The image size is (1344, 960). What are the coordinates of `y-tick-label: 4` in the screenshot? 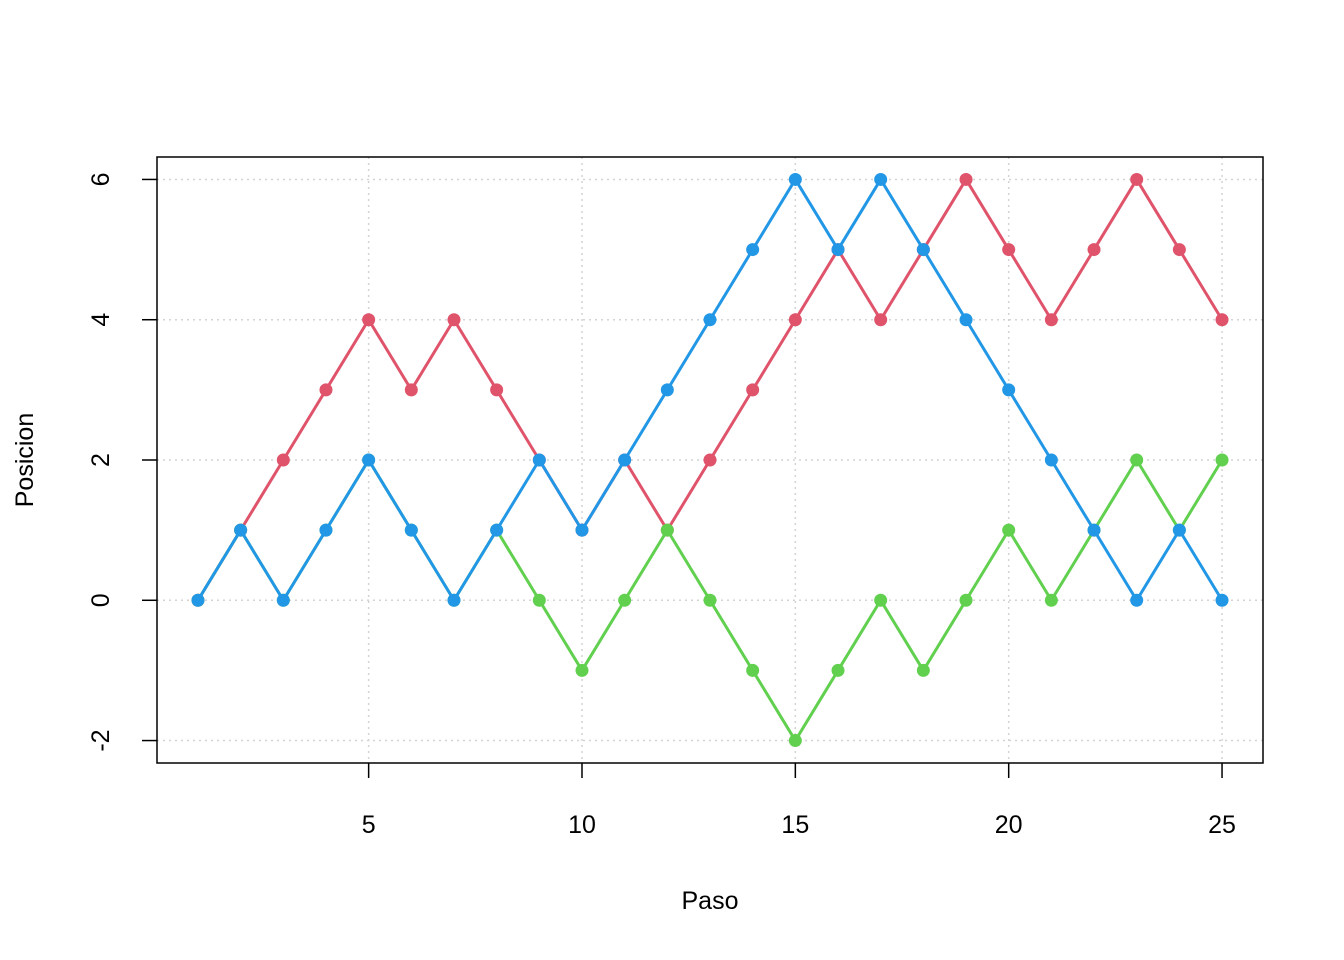 It's located at (101, 320).